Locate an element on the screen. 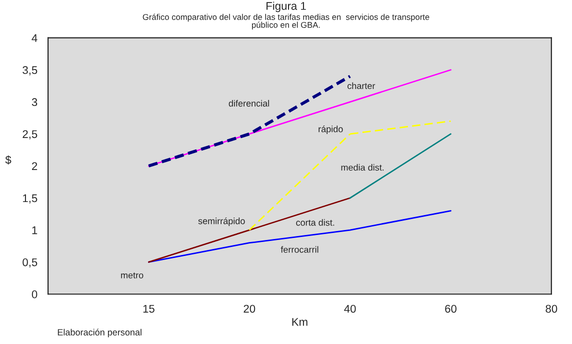 The image size is (572, 344). series-label: rápido is located at coordinates (330, 130).